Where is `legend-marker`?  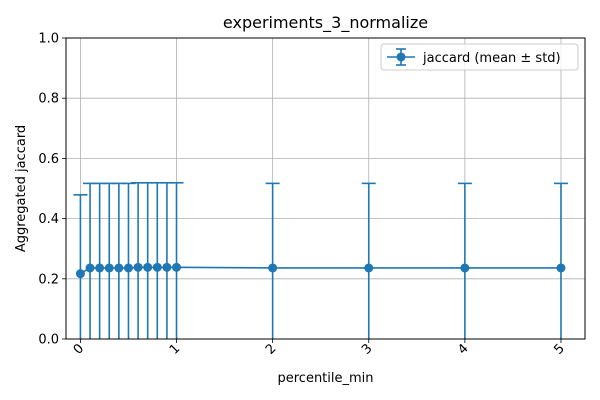 legend-marker is located at coordinates (401, 57).